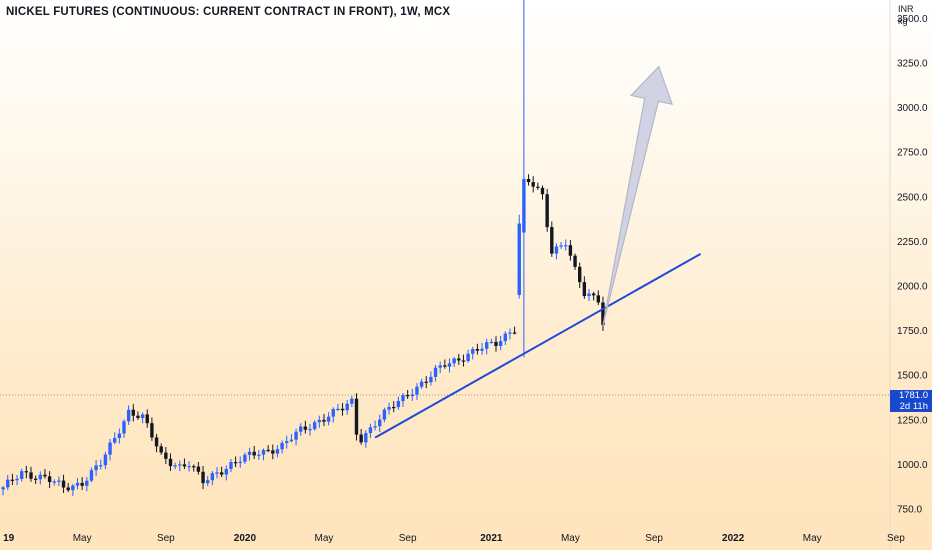 Image resolution: width=932 pixels, height=550 pixels. Describe the element at coordinates (538, 346) in the screenshot. I see `support-trendline` at that location.